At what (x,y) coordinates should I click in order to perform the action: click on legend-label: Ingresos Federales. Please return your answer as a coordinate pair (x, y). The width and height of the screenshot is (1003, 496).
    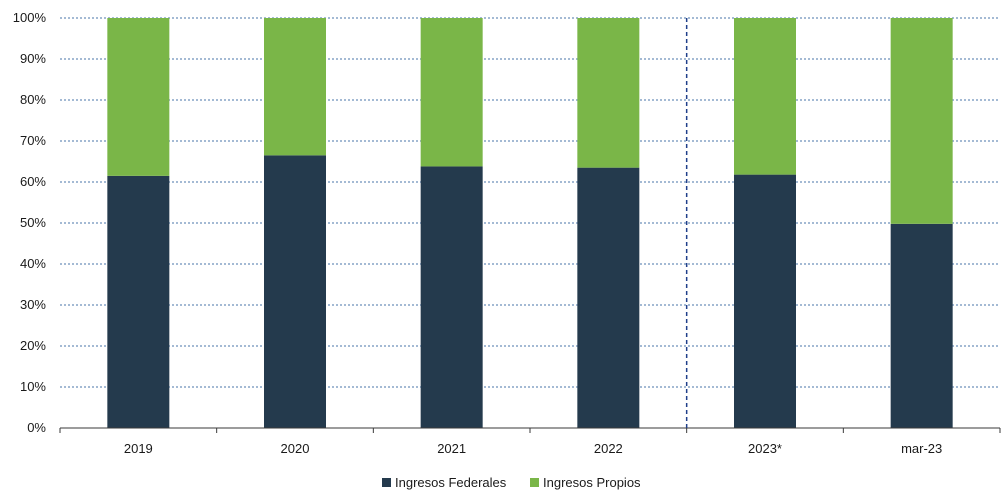
    Looking at the image, I should click on (451, 482).